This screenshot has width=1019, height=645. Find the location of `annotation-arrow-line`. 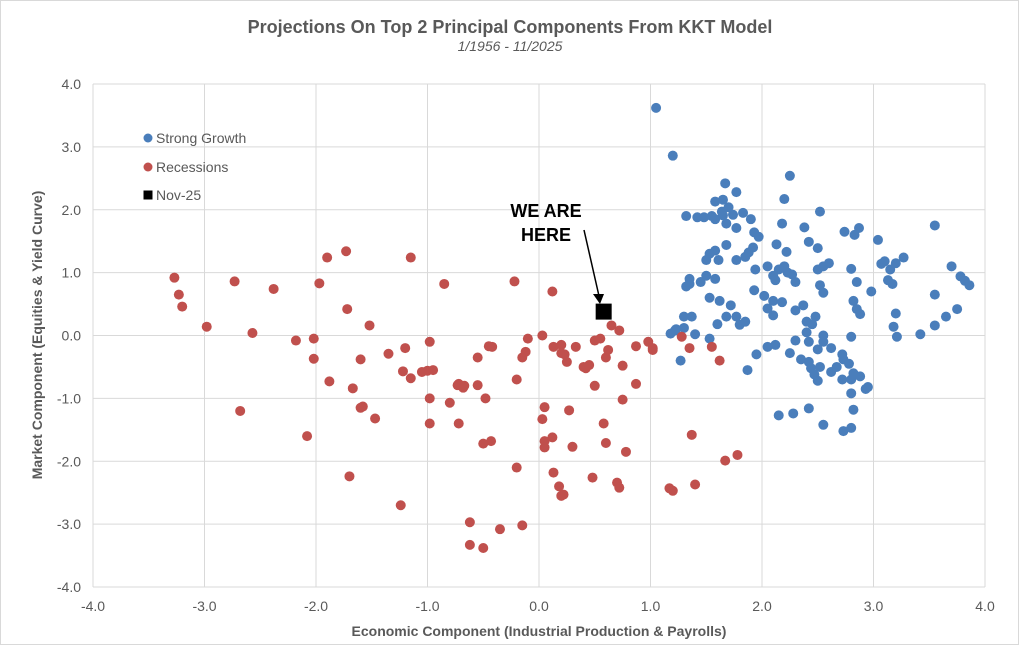

annotation-arrow-line is located at coordinates (591, 263).